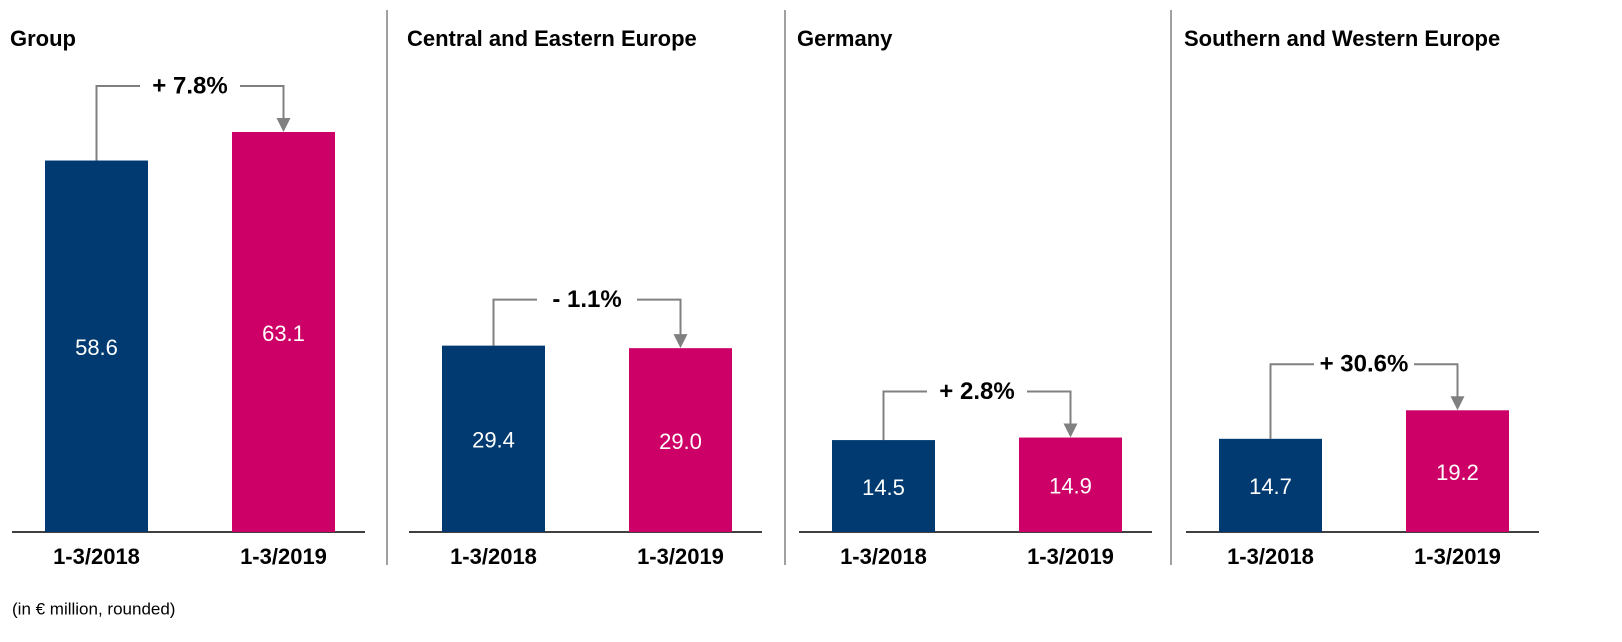 Image resolution: width=1622 pixels, height=642 pixels. Describe the element at coordinates (93, 608) in the screenshot. I see `footnote: (in € million, rounded)` at that location.